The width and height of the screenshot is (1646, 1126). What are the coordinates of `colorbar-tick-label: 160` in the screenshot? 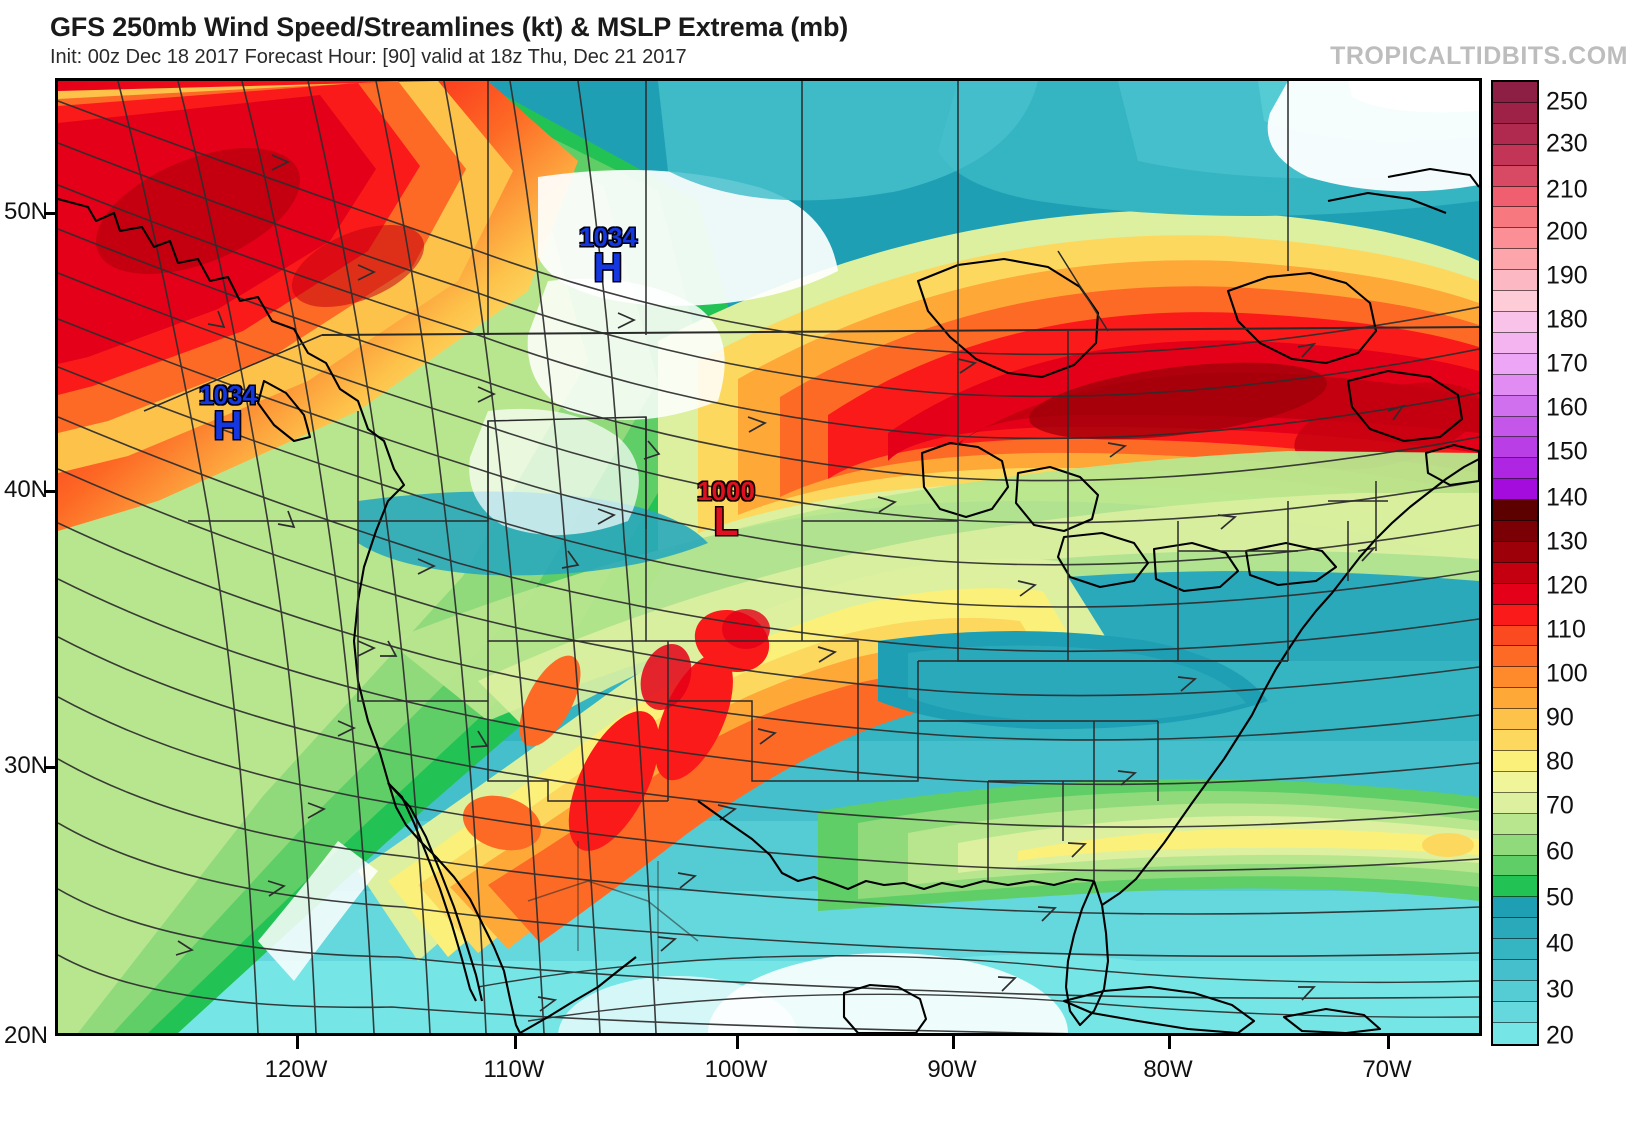 It's located at (1567, 407).